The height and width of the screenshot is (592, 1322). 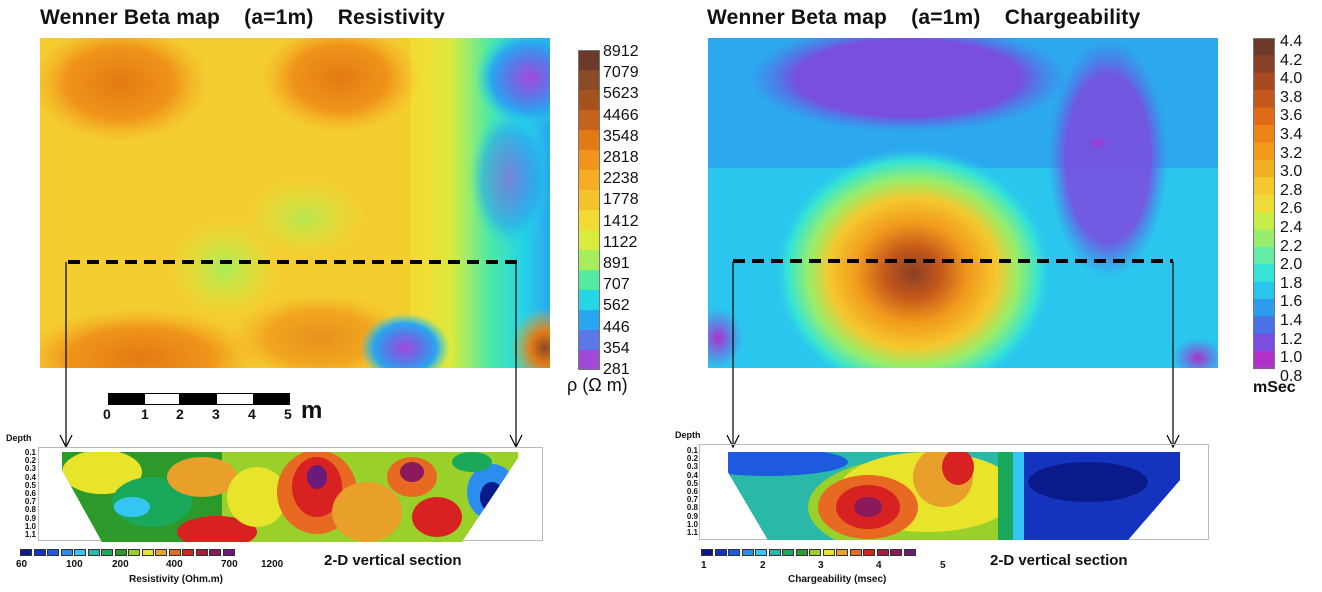 What do you see at coordinates (199, 399) in the screenshot?
I see `scale-bar` at bounding box center [199, 399].